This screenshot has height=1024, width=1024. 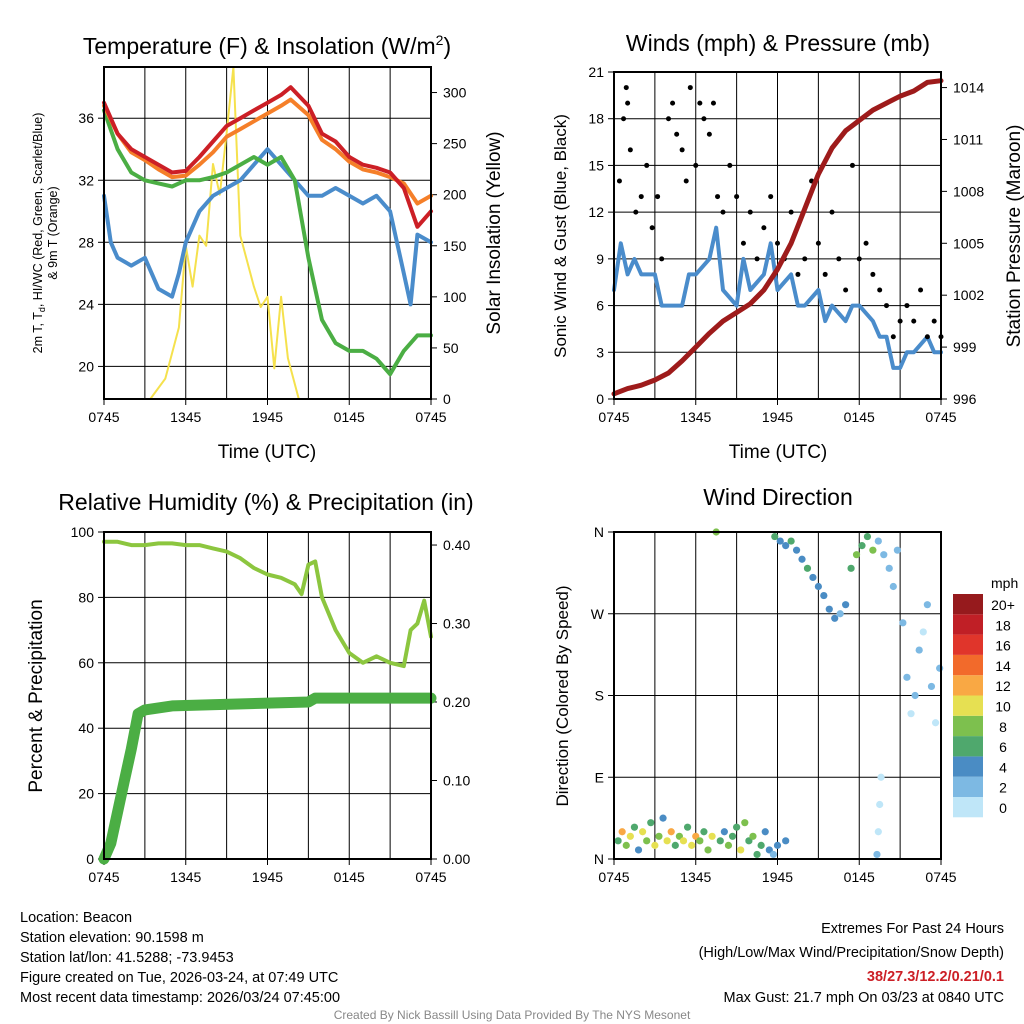 I want to click on wind-direction-ylabel: Direction (Colored By Speed), so click(x=562, y=695).